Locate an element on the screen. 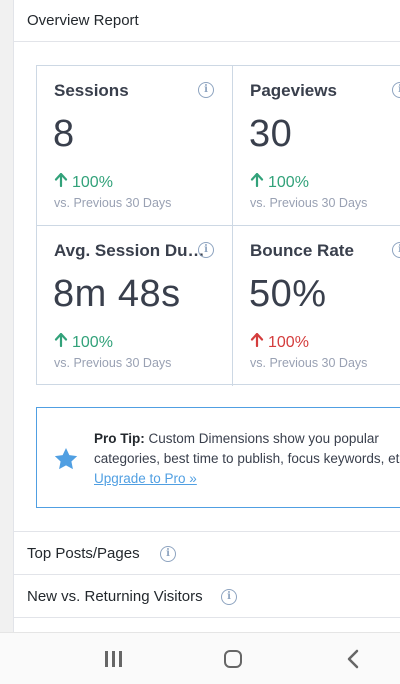 The width and height of the screenshot is (400, 684). stat-label: Sessions is located at coordinates (91, 90).